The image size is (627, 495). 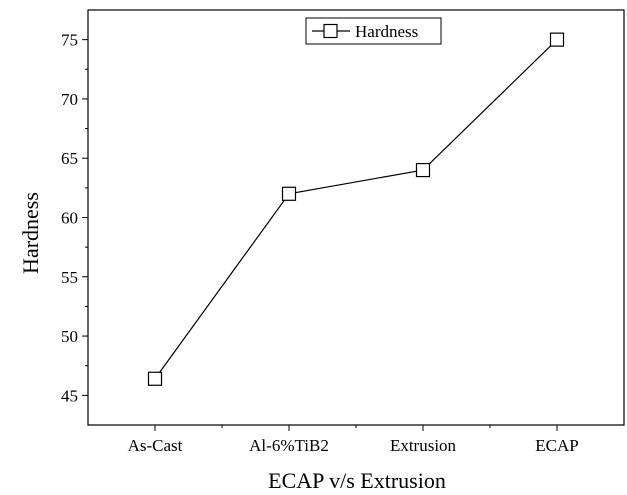 What do you see at coordinates (69, 395) in the screenshot?
I see `y-tick-label: 45` at bounding box center [69, 395].